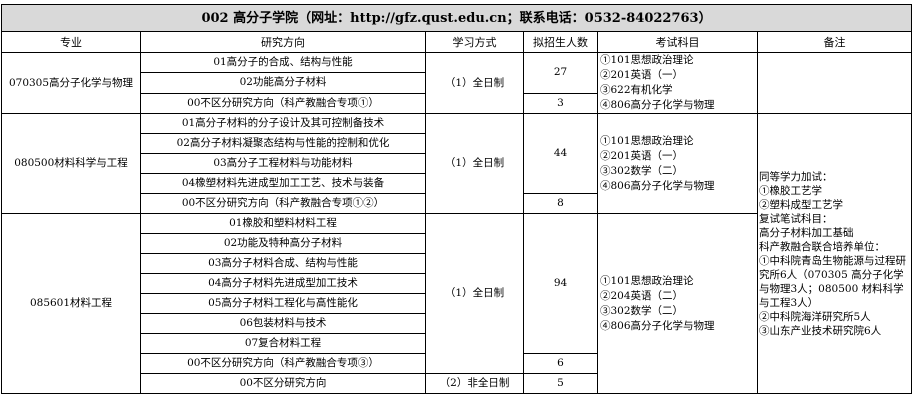  What do you see at coordinates (71, 83) in the screenshot?
I see `major-cell: 070305高分子化学与物理` at bounding box center [71, 83].